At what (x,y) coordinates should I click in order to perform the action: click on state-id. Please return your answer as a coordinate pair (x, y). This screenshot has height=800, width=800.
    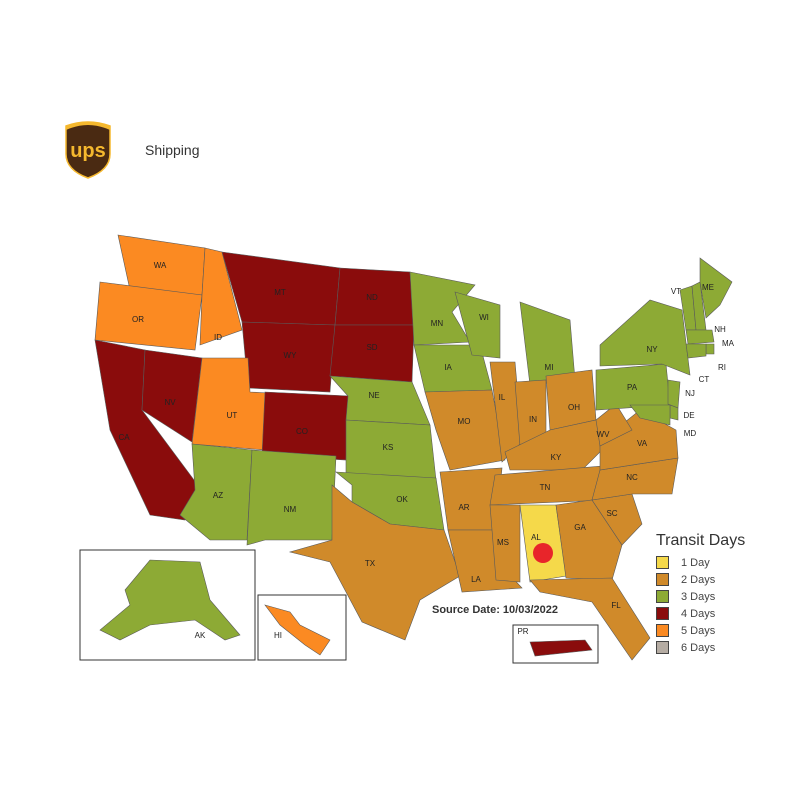
    Looking at the image, I should click on (221, 296).